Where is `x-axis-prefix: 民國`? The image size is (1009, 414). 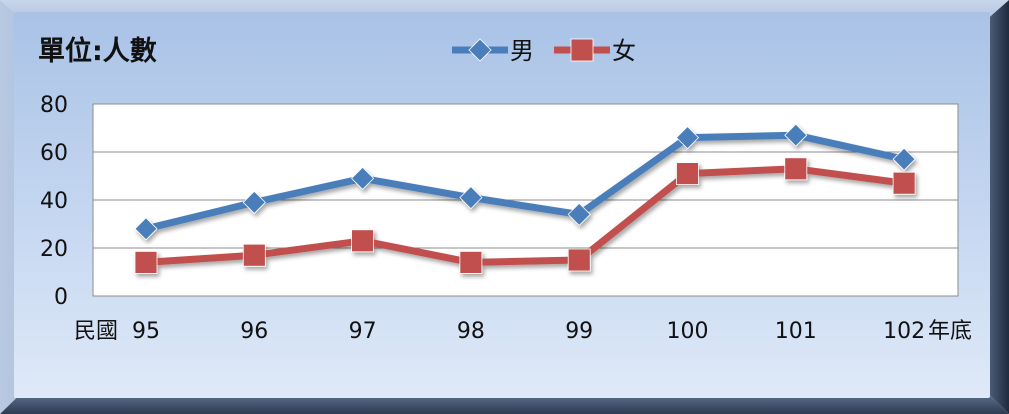
x-axis-prefix: 民國 is located at coordinates (96, 331).